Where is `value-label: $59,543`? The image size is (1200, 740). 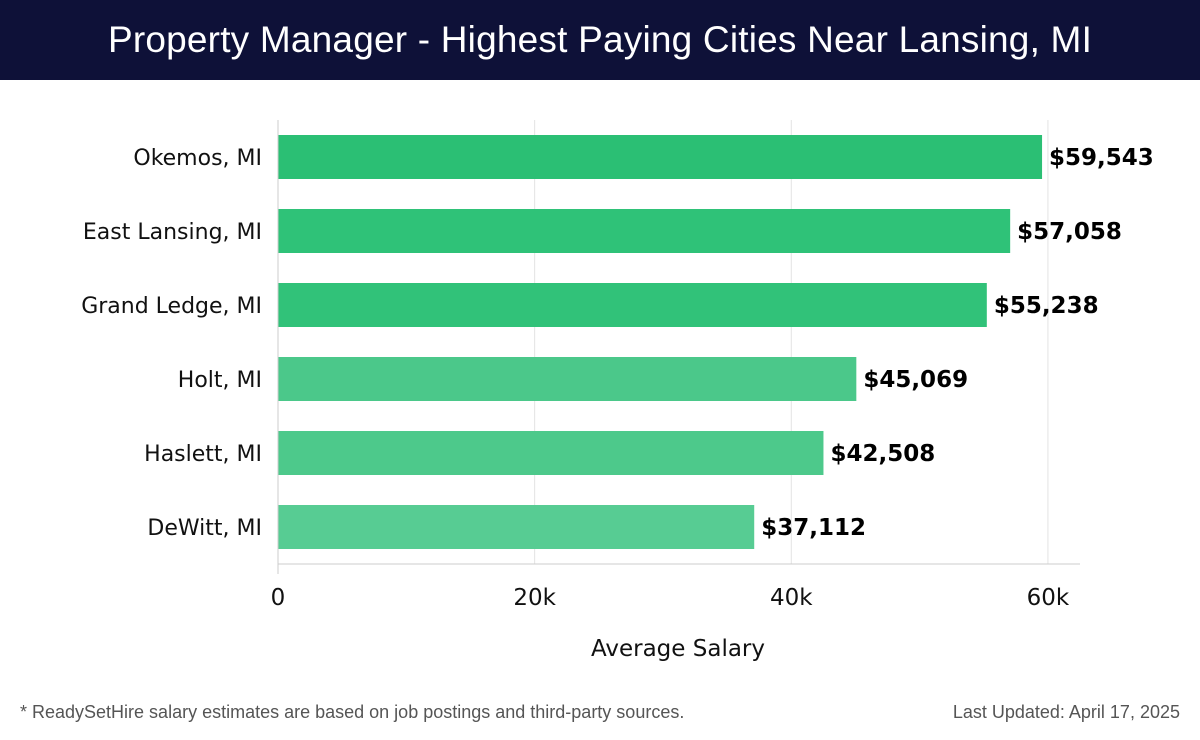 value-label: $59,543 is located at coordinates (1101, 158).